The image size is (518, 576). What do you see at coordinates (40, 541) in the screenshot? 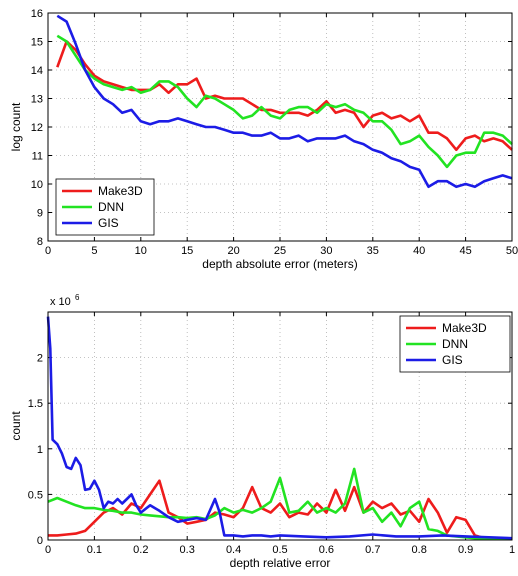
I see `y-tick-label: 0` at bounding box center [40, 541].